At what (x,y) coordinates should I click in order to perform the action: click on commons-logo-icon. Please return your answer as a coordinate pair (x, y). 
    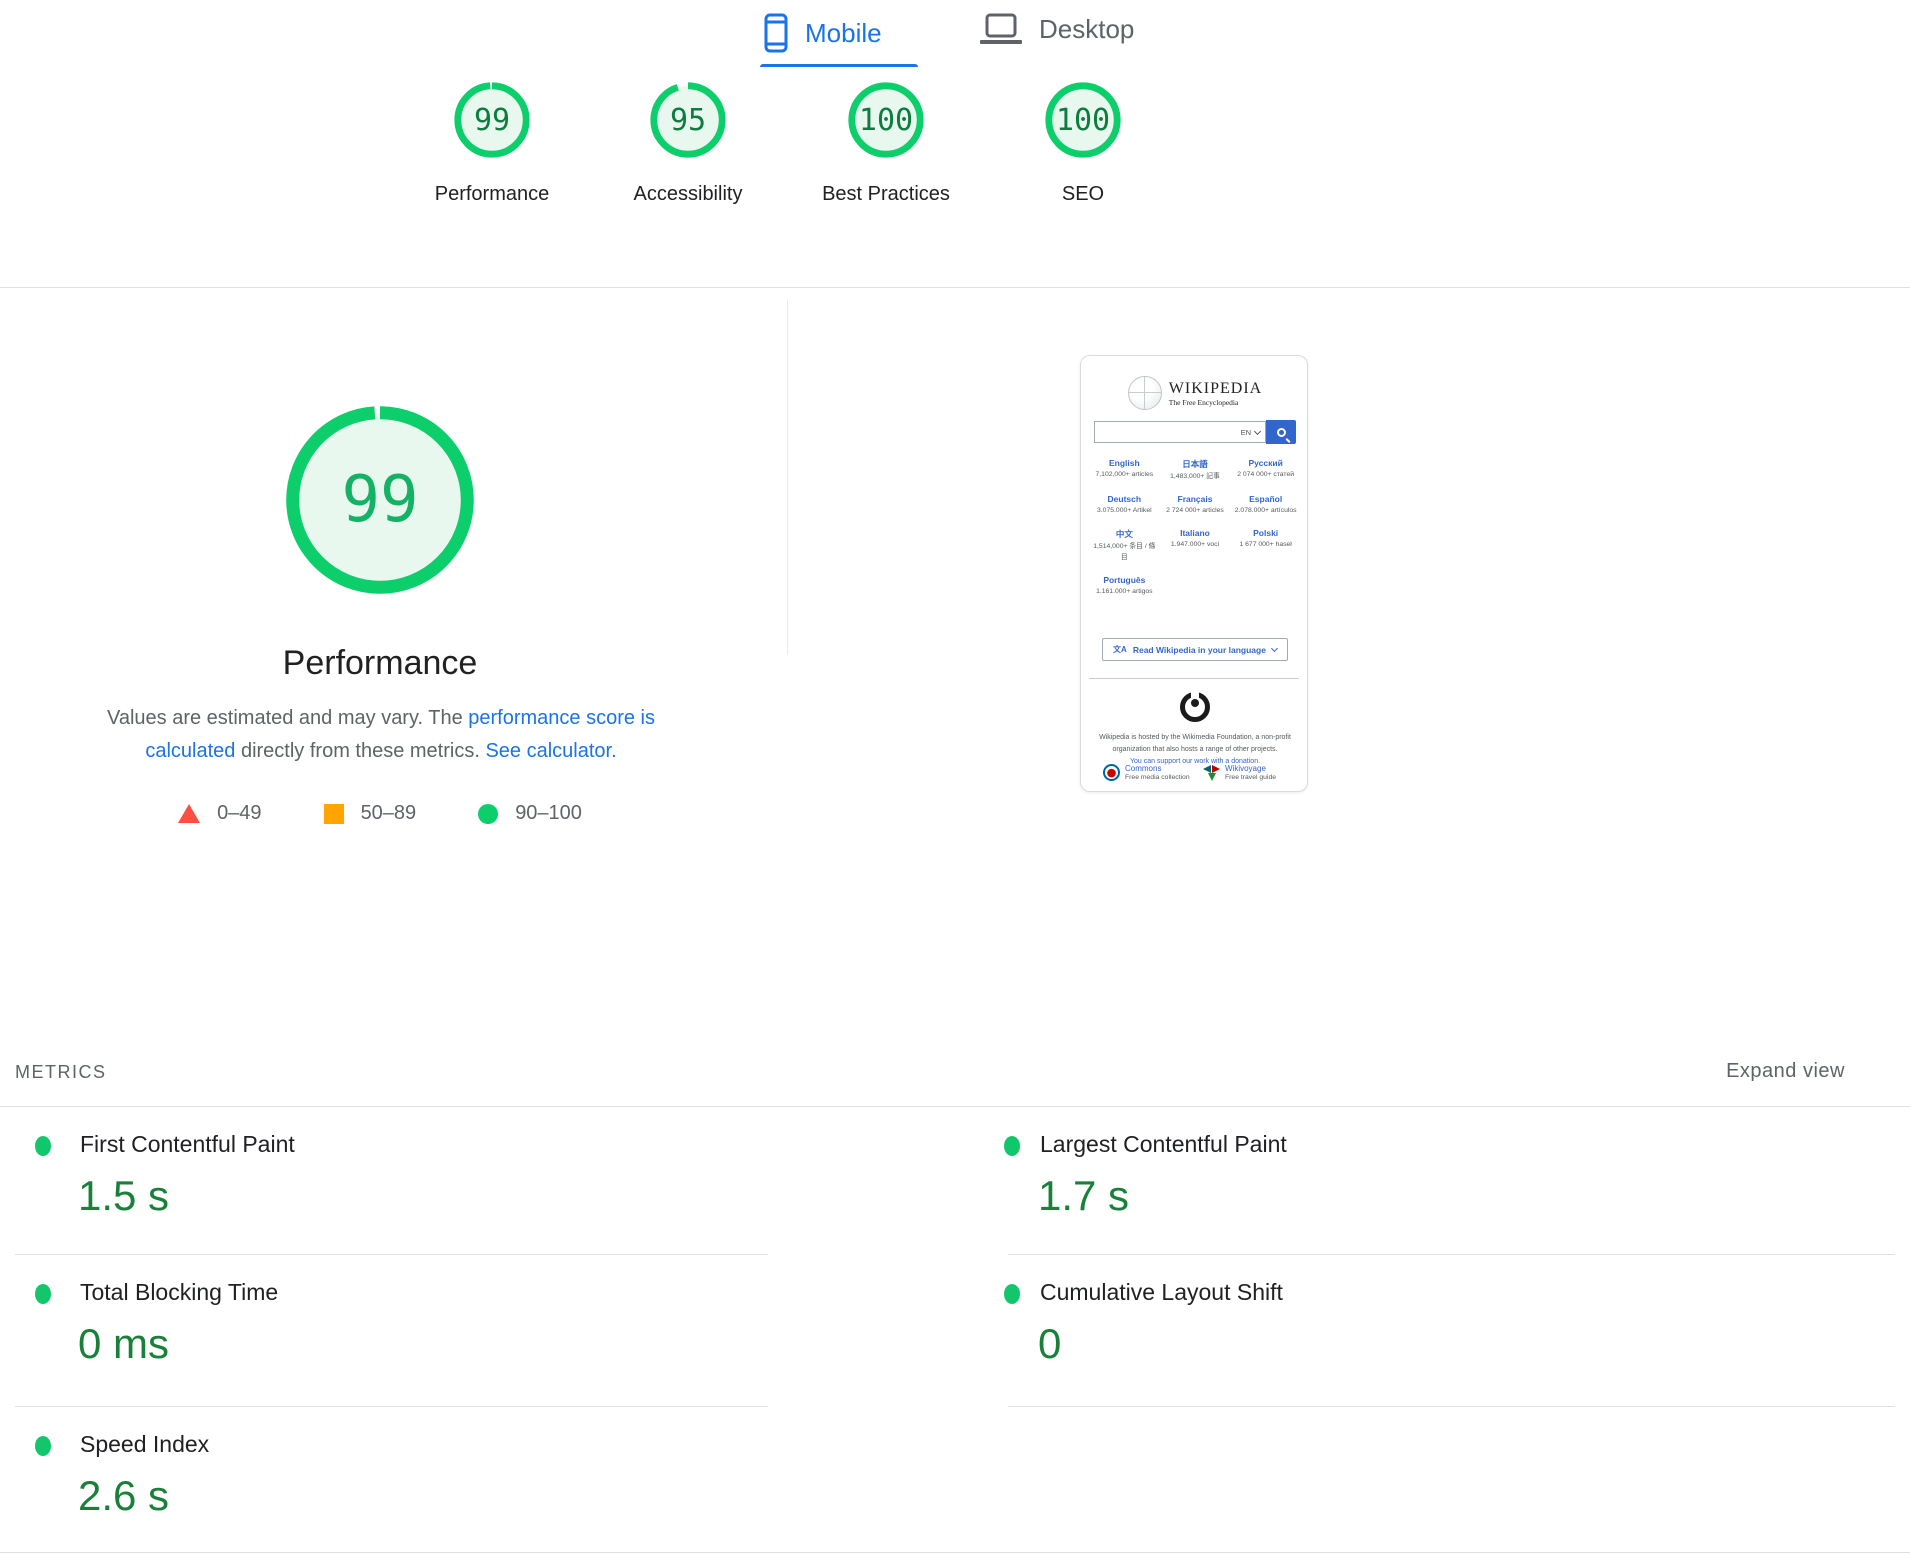
    Looking at the image, I should click on (1111, 772).